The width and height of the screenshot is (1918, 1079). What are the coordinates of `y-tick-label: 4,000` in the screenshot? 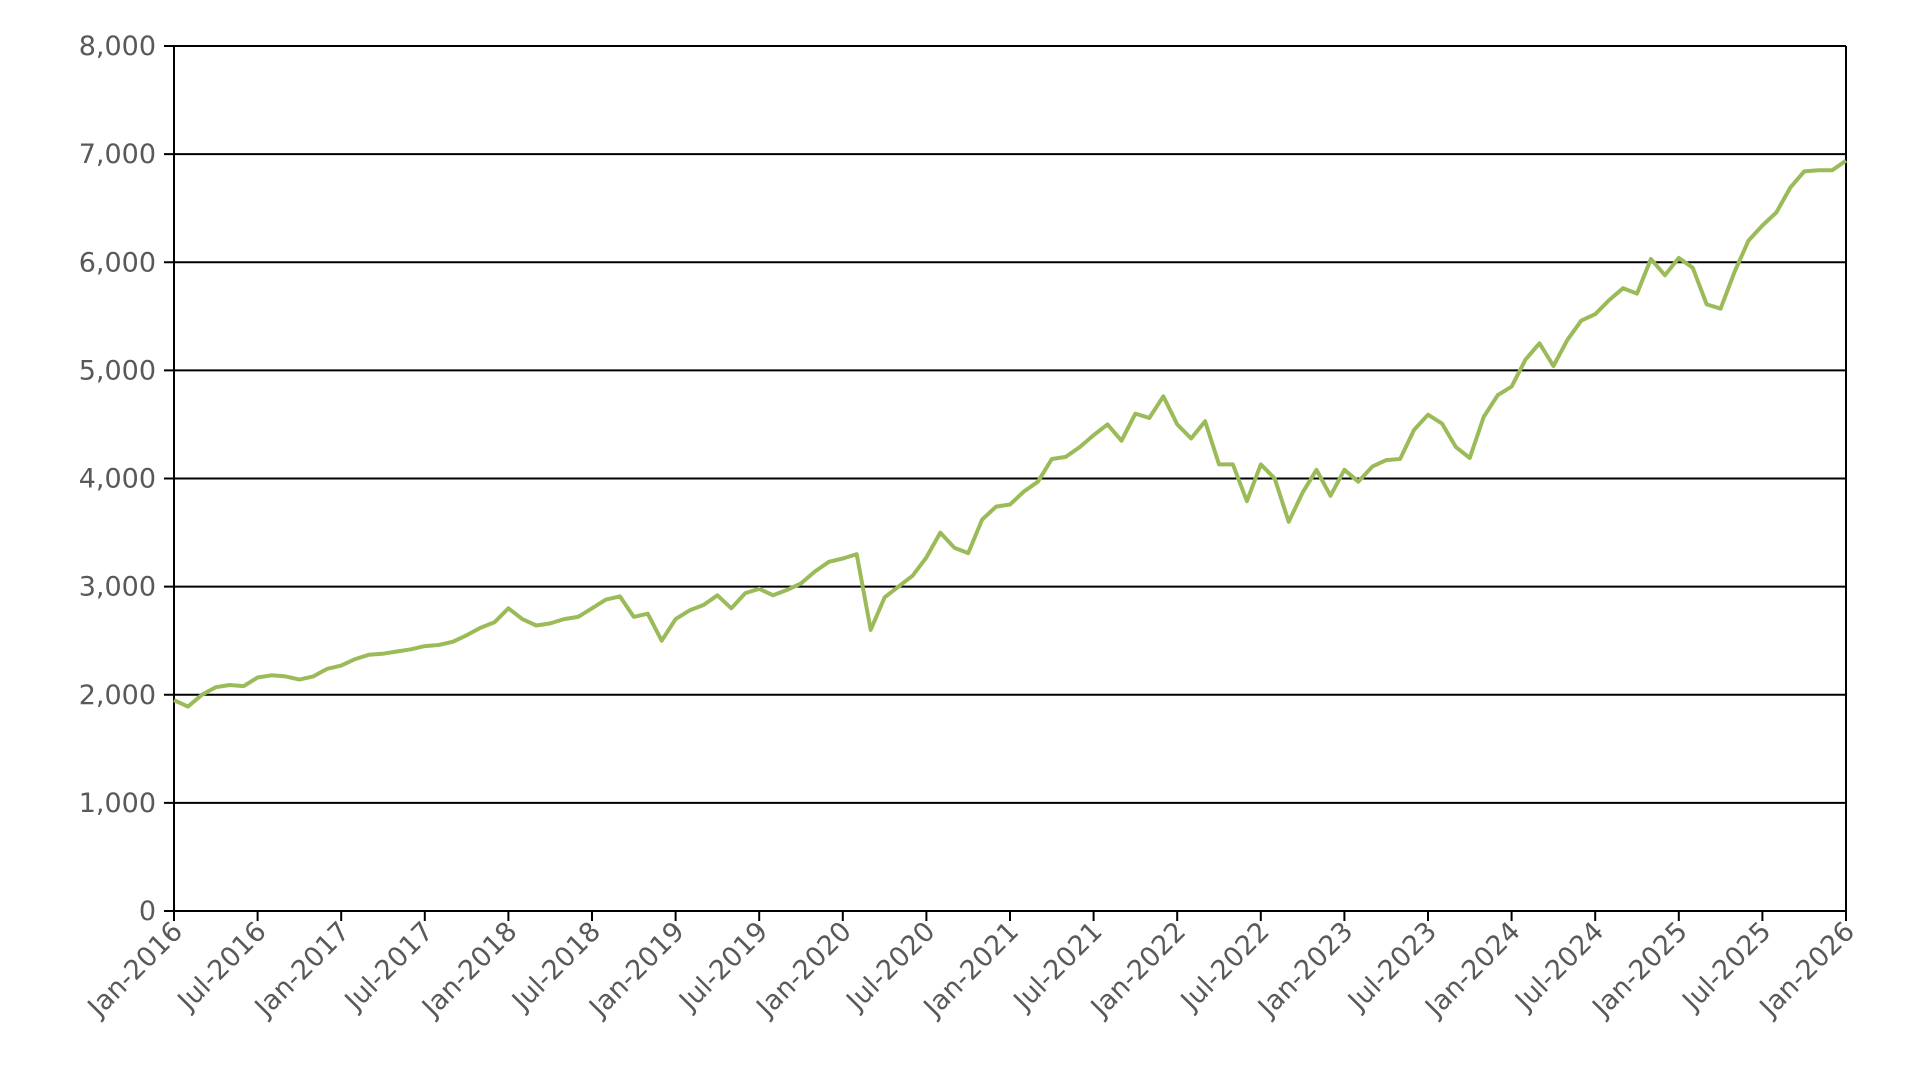 It's located at (117, 479).